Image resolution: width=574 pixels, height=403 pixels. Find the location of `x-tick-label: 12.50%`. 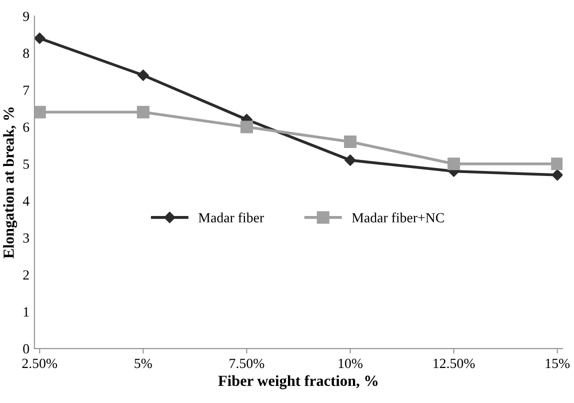

x-tick-label: 12.50% is located at coordinates (454, 363).